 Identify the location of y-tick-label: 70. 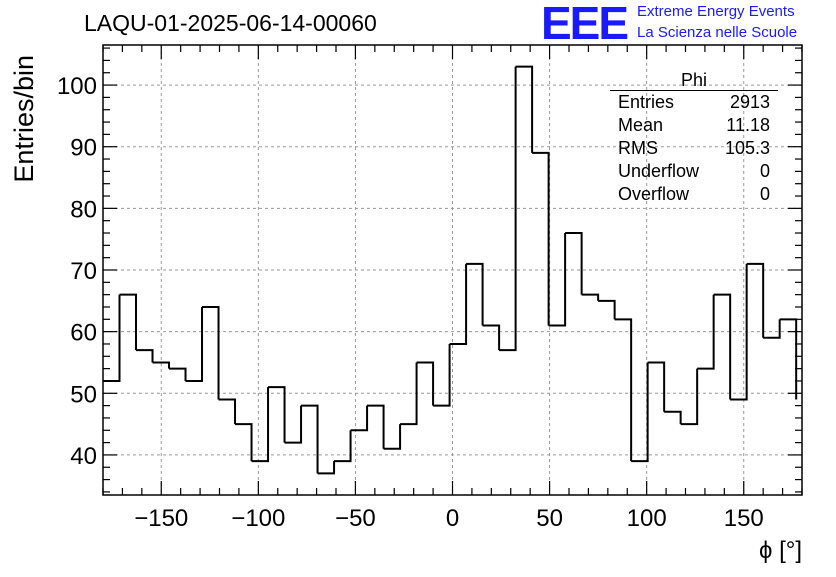
(83, 271).